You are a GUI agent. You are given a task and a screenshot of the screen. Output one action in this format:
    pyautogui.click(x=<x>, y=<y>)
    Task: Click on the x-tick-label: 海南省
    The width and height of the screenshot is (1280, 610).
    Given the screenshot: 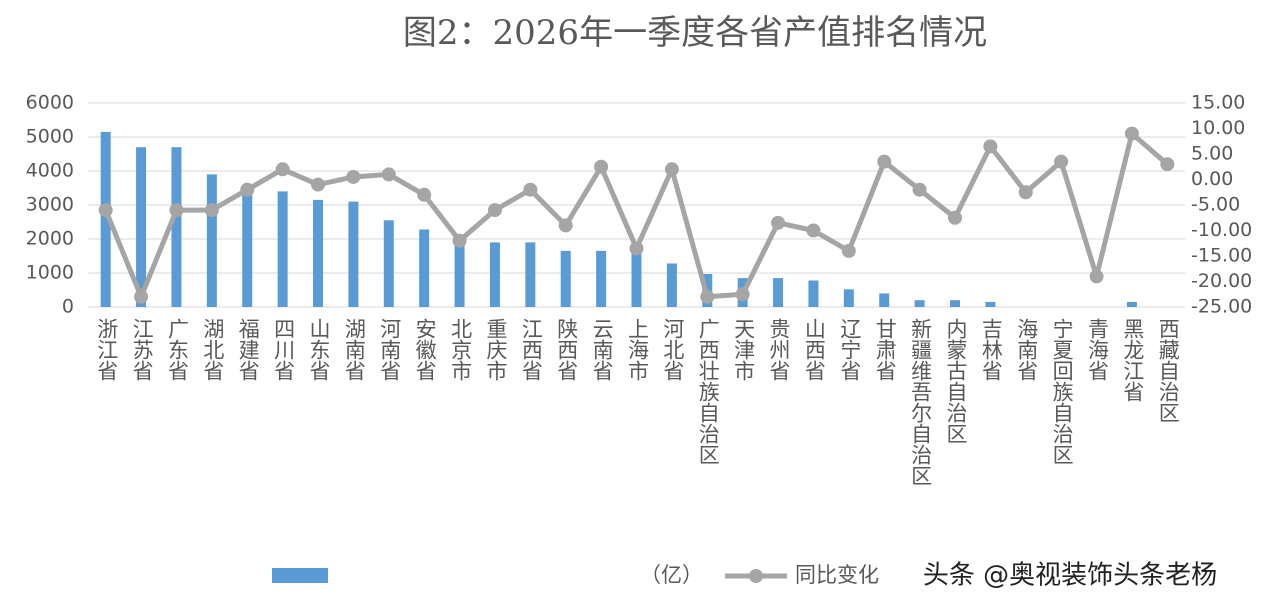 What is the action you would take?
    pyautogui.click(x=1027, y=349)
    